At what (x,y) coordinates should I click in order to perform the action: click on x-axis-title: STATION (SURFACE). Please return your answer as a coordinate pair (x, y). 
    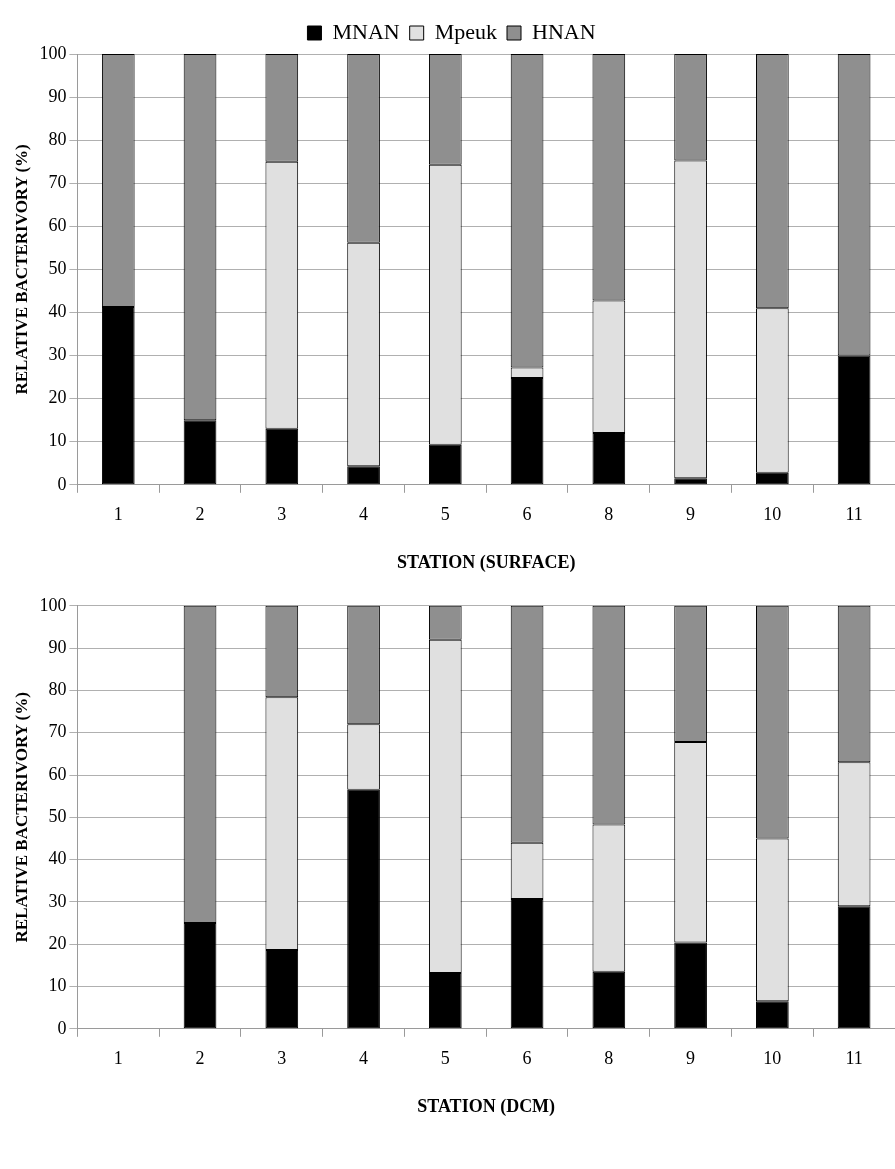
    Looking at the image, I should click on (486, 562).